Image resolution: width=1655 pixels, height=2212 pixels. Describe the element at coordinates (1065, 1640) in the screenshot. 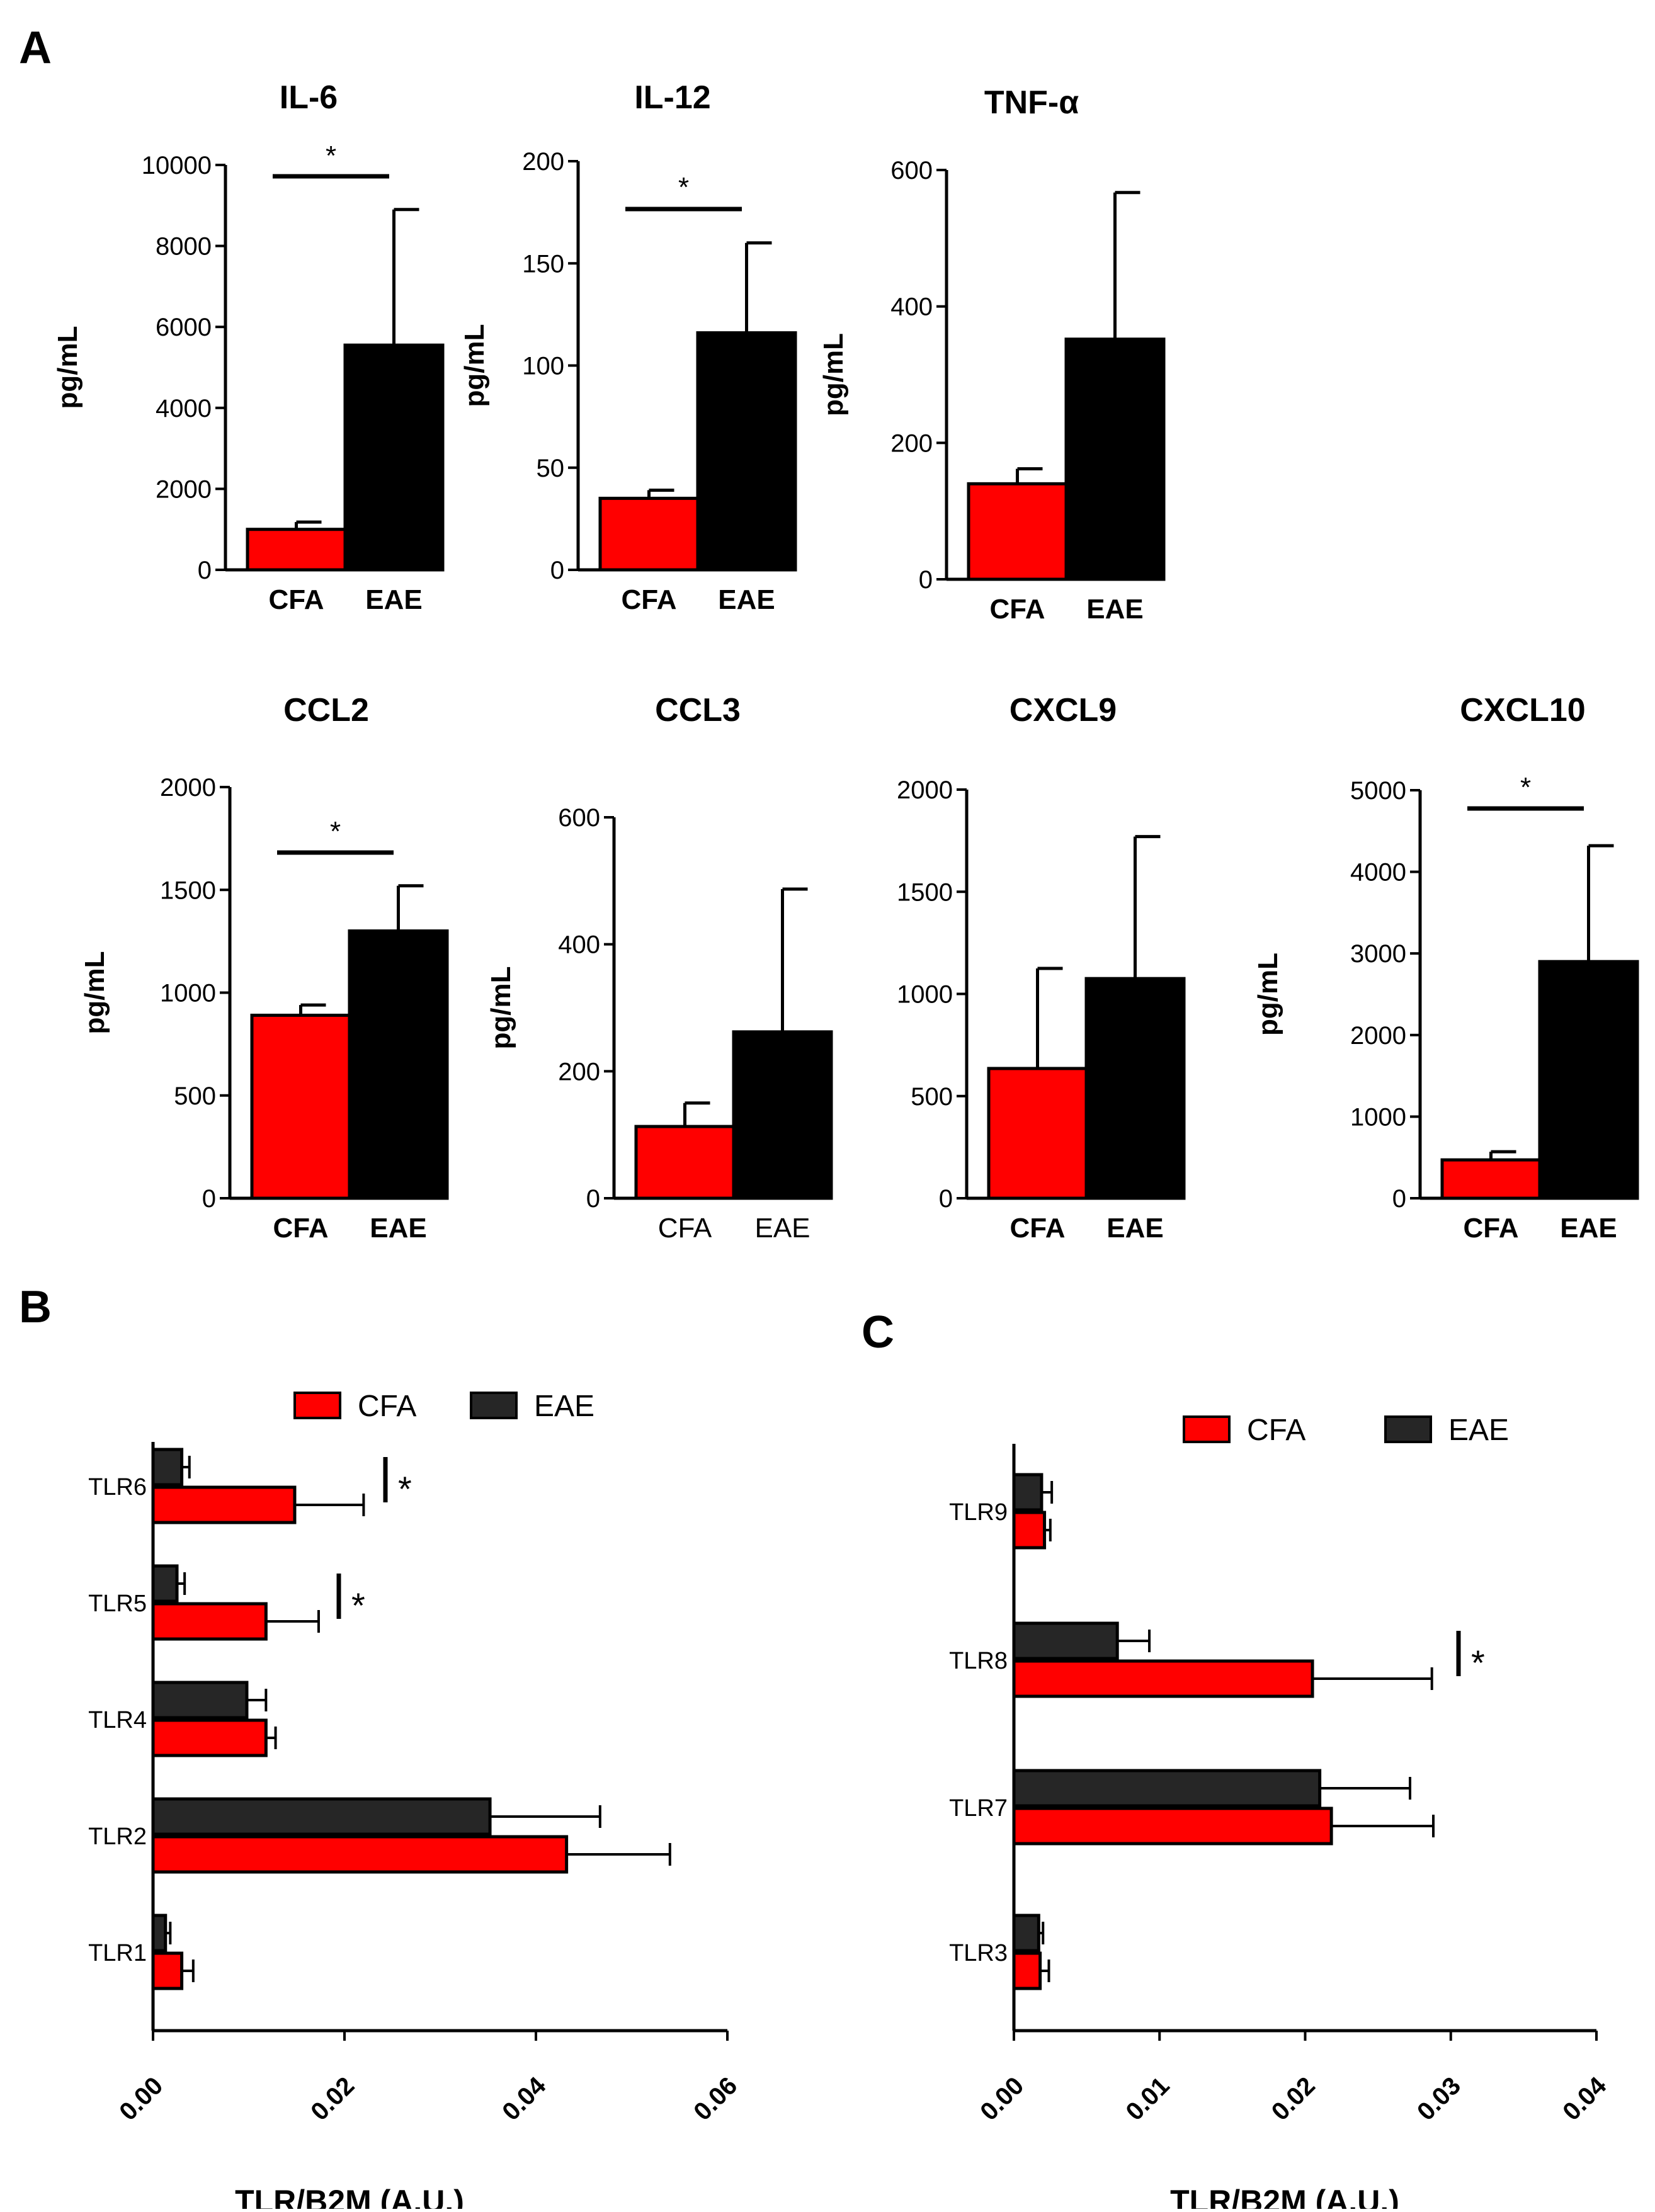

I see `bar-tlr8-eae` at that location.